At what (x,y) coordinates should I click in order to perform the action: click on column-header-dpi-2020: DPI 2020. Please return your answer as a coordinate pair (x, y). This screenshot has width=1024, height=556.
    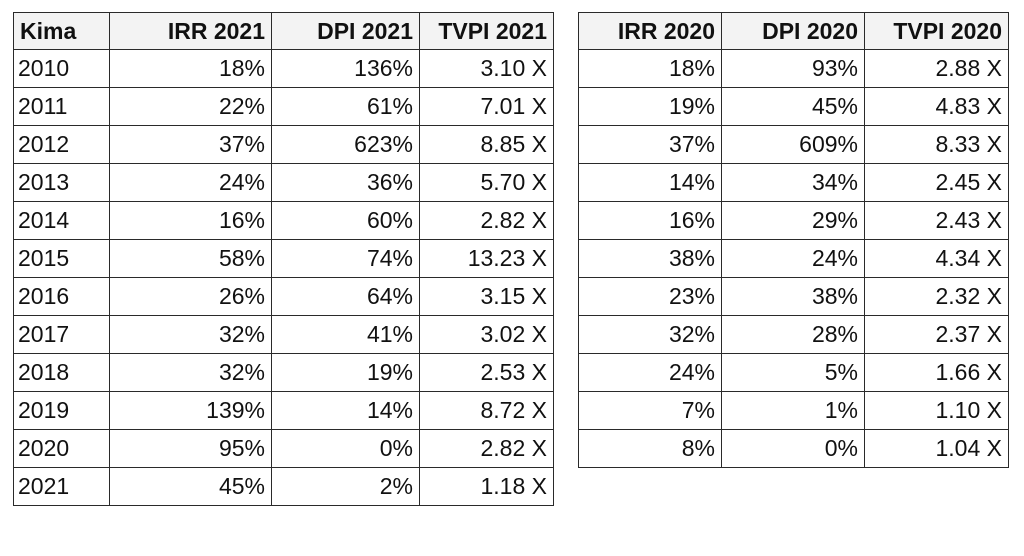
    Looking at the image, I should click on (793, 31).